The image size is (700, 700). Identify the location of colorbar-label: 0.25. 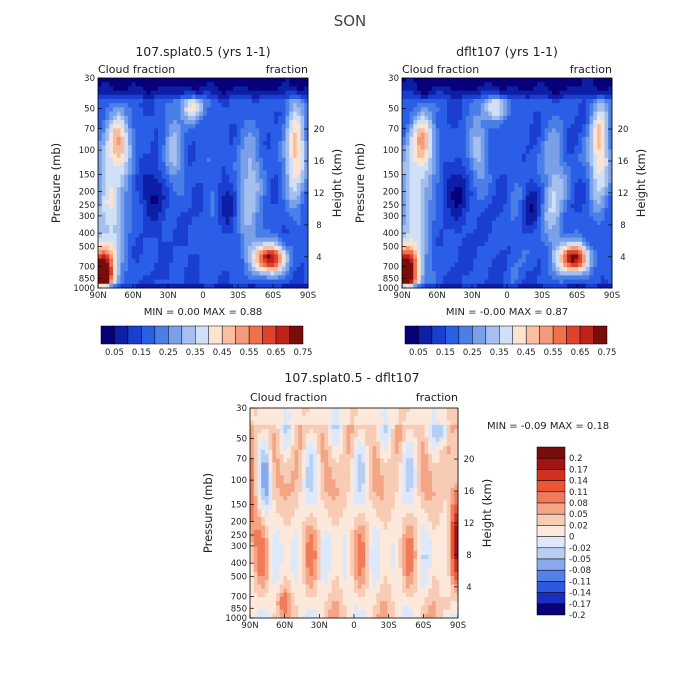
(168, 353).